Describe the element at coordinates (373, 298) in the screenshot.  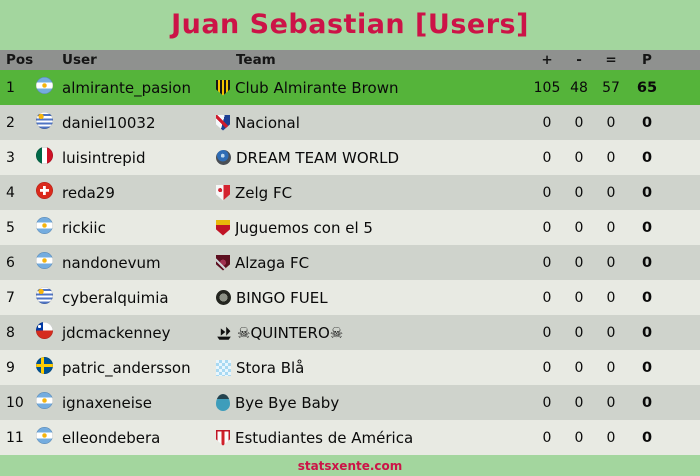
I see `team-cell: BINGO FUEL` at that location.